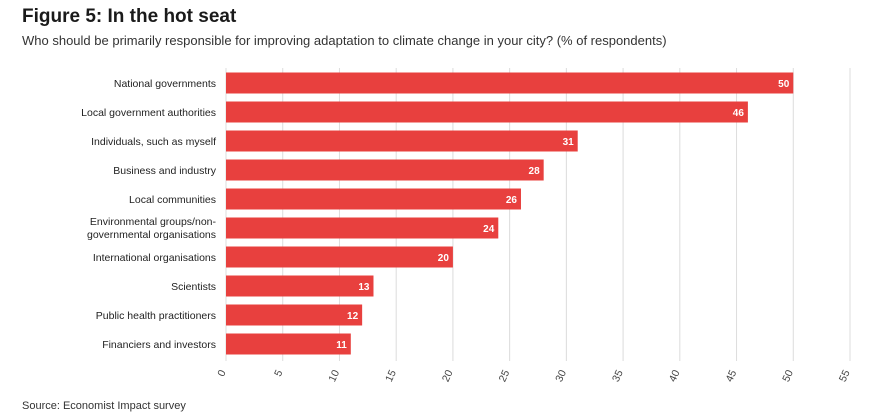 This screenshot has height=418, width=886. Describe the element at coordinates (341, 345) in the screenshot. I see `bar-value-label: 11` at that location.